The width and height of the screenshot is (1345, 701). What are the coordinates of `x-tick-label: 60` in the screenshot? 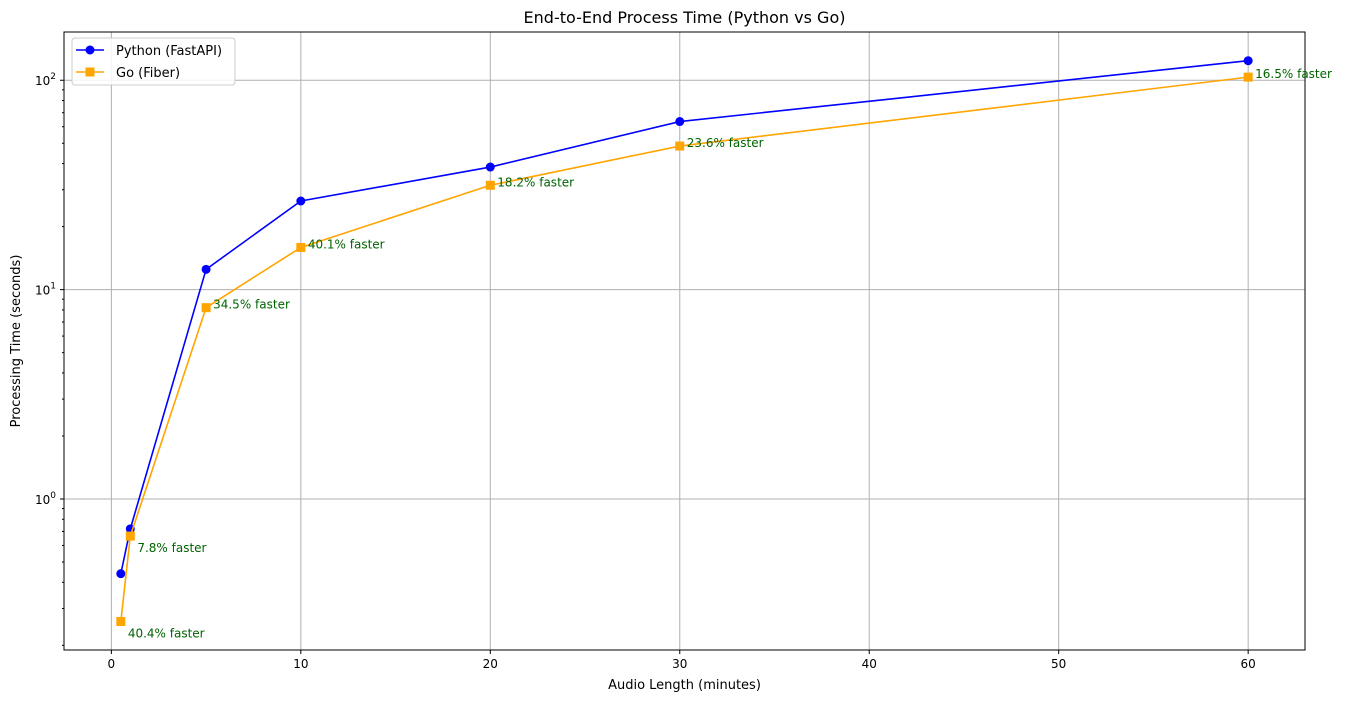 It's located at (1248, 664).